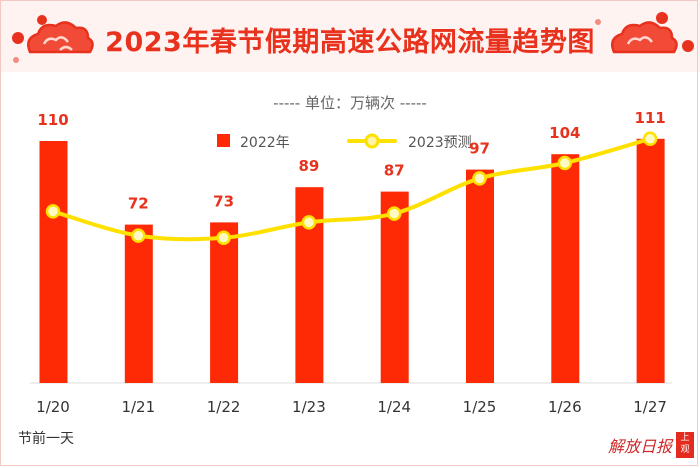 The width and height of the screenshot is (700, 468). I want to click on bar-2022-1/24, so click(394, 287).